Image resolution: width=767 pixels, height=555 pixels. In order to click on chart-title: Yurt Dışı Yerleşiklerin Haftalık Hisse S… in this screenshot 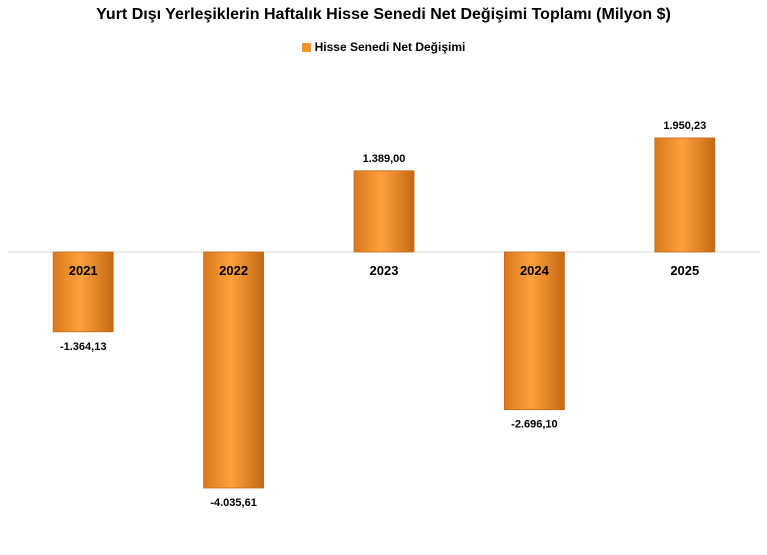, I will do `click(383, 14)`.